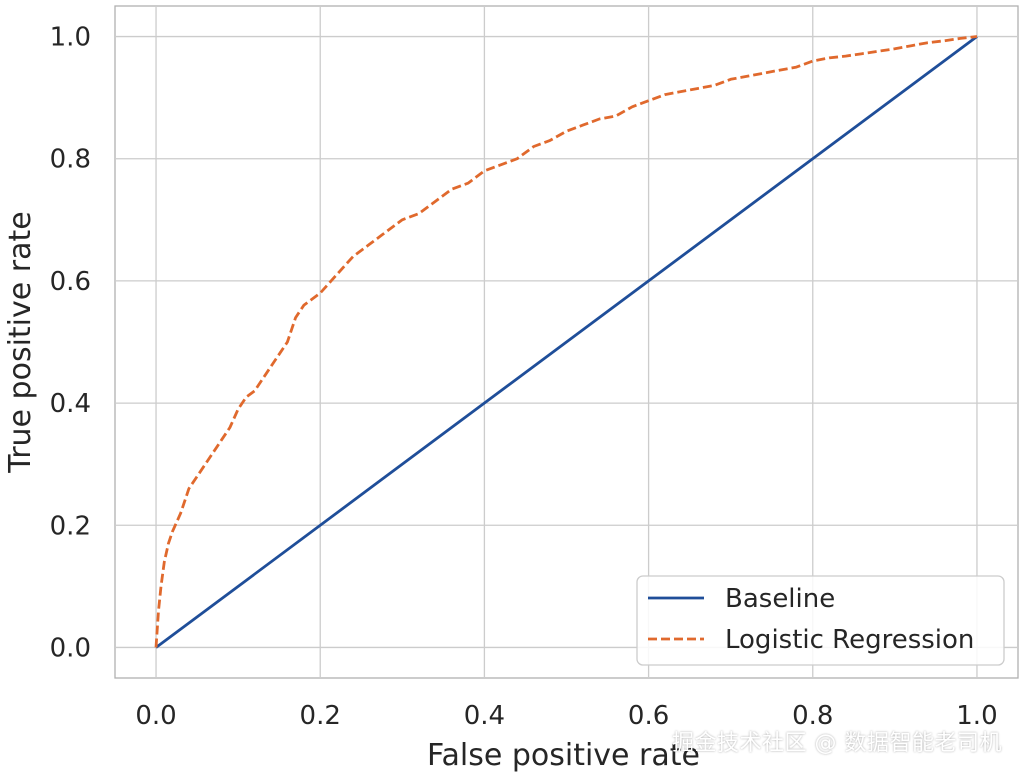 This screenshot has width=1024, height=781. Describe the element at coordinates (849, 640) in the screenshot. I see `legend-label: Logistic Regression` at that location.